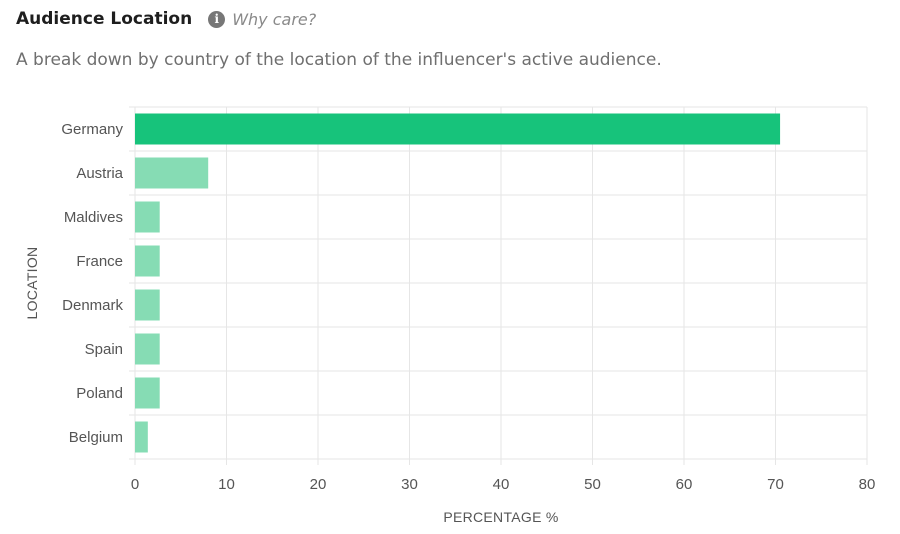 The height and width of the screenshot is (534, 900). Describe the element at coordinates (99, 173) in the screenshot. I see `category-label: Austria` at that location.